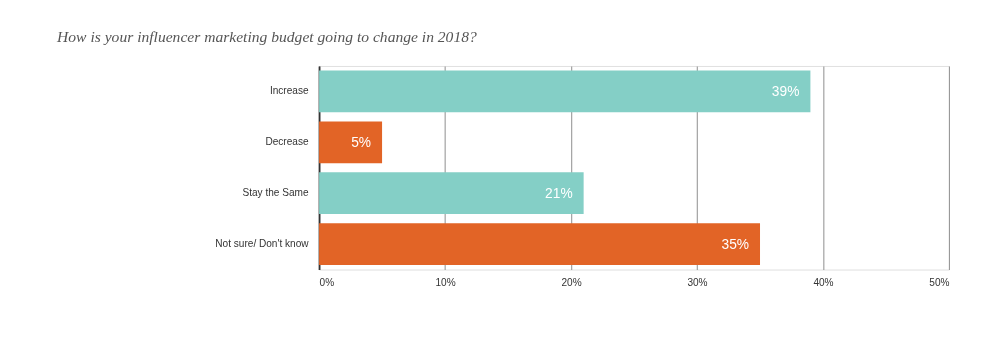  What do you see at coordinates (289, 91) in the screenshot?
I see `y-tick-label: Increase` at bounding box center [289, 91].